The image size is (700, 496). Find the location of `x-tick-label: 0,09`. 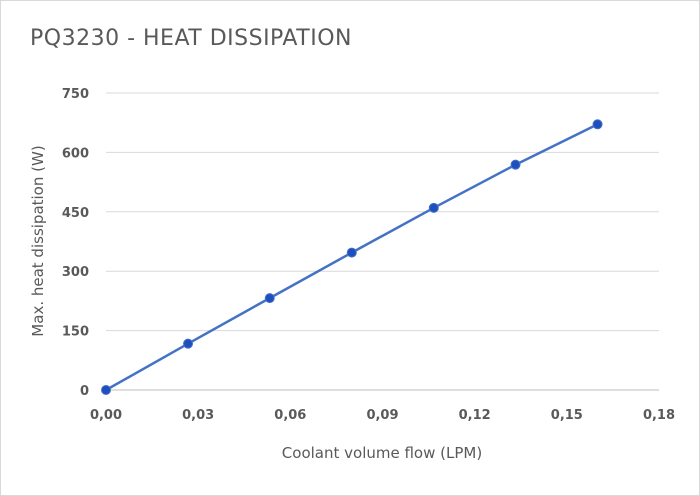

x-tick-label: 0,09 is located at coordinates (382, 415).